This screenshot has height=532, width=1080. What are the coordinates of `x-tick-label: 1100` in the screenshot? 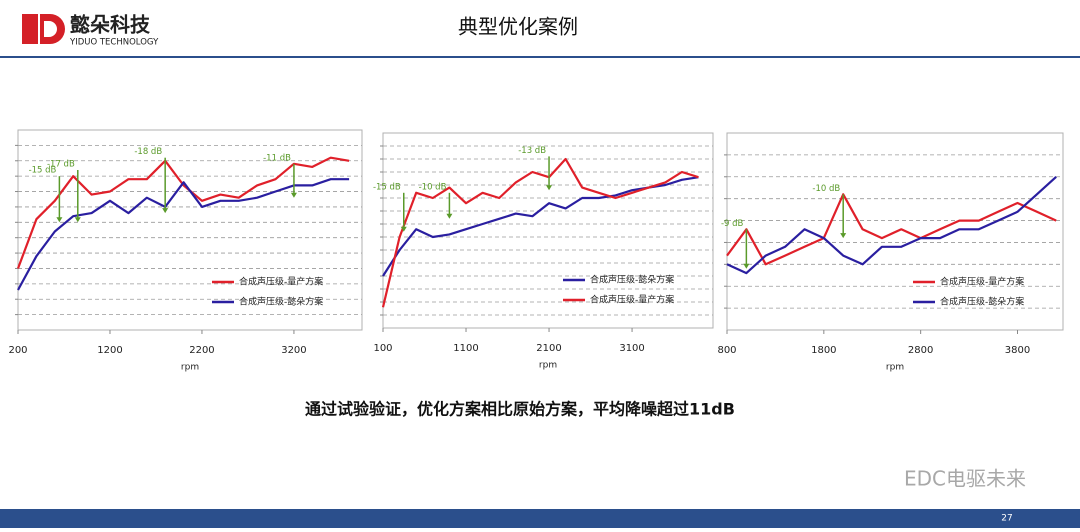 It's located at (465, 348).